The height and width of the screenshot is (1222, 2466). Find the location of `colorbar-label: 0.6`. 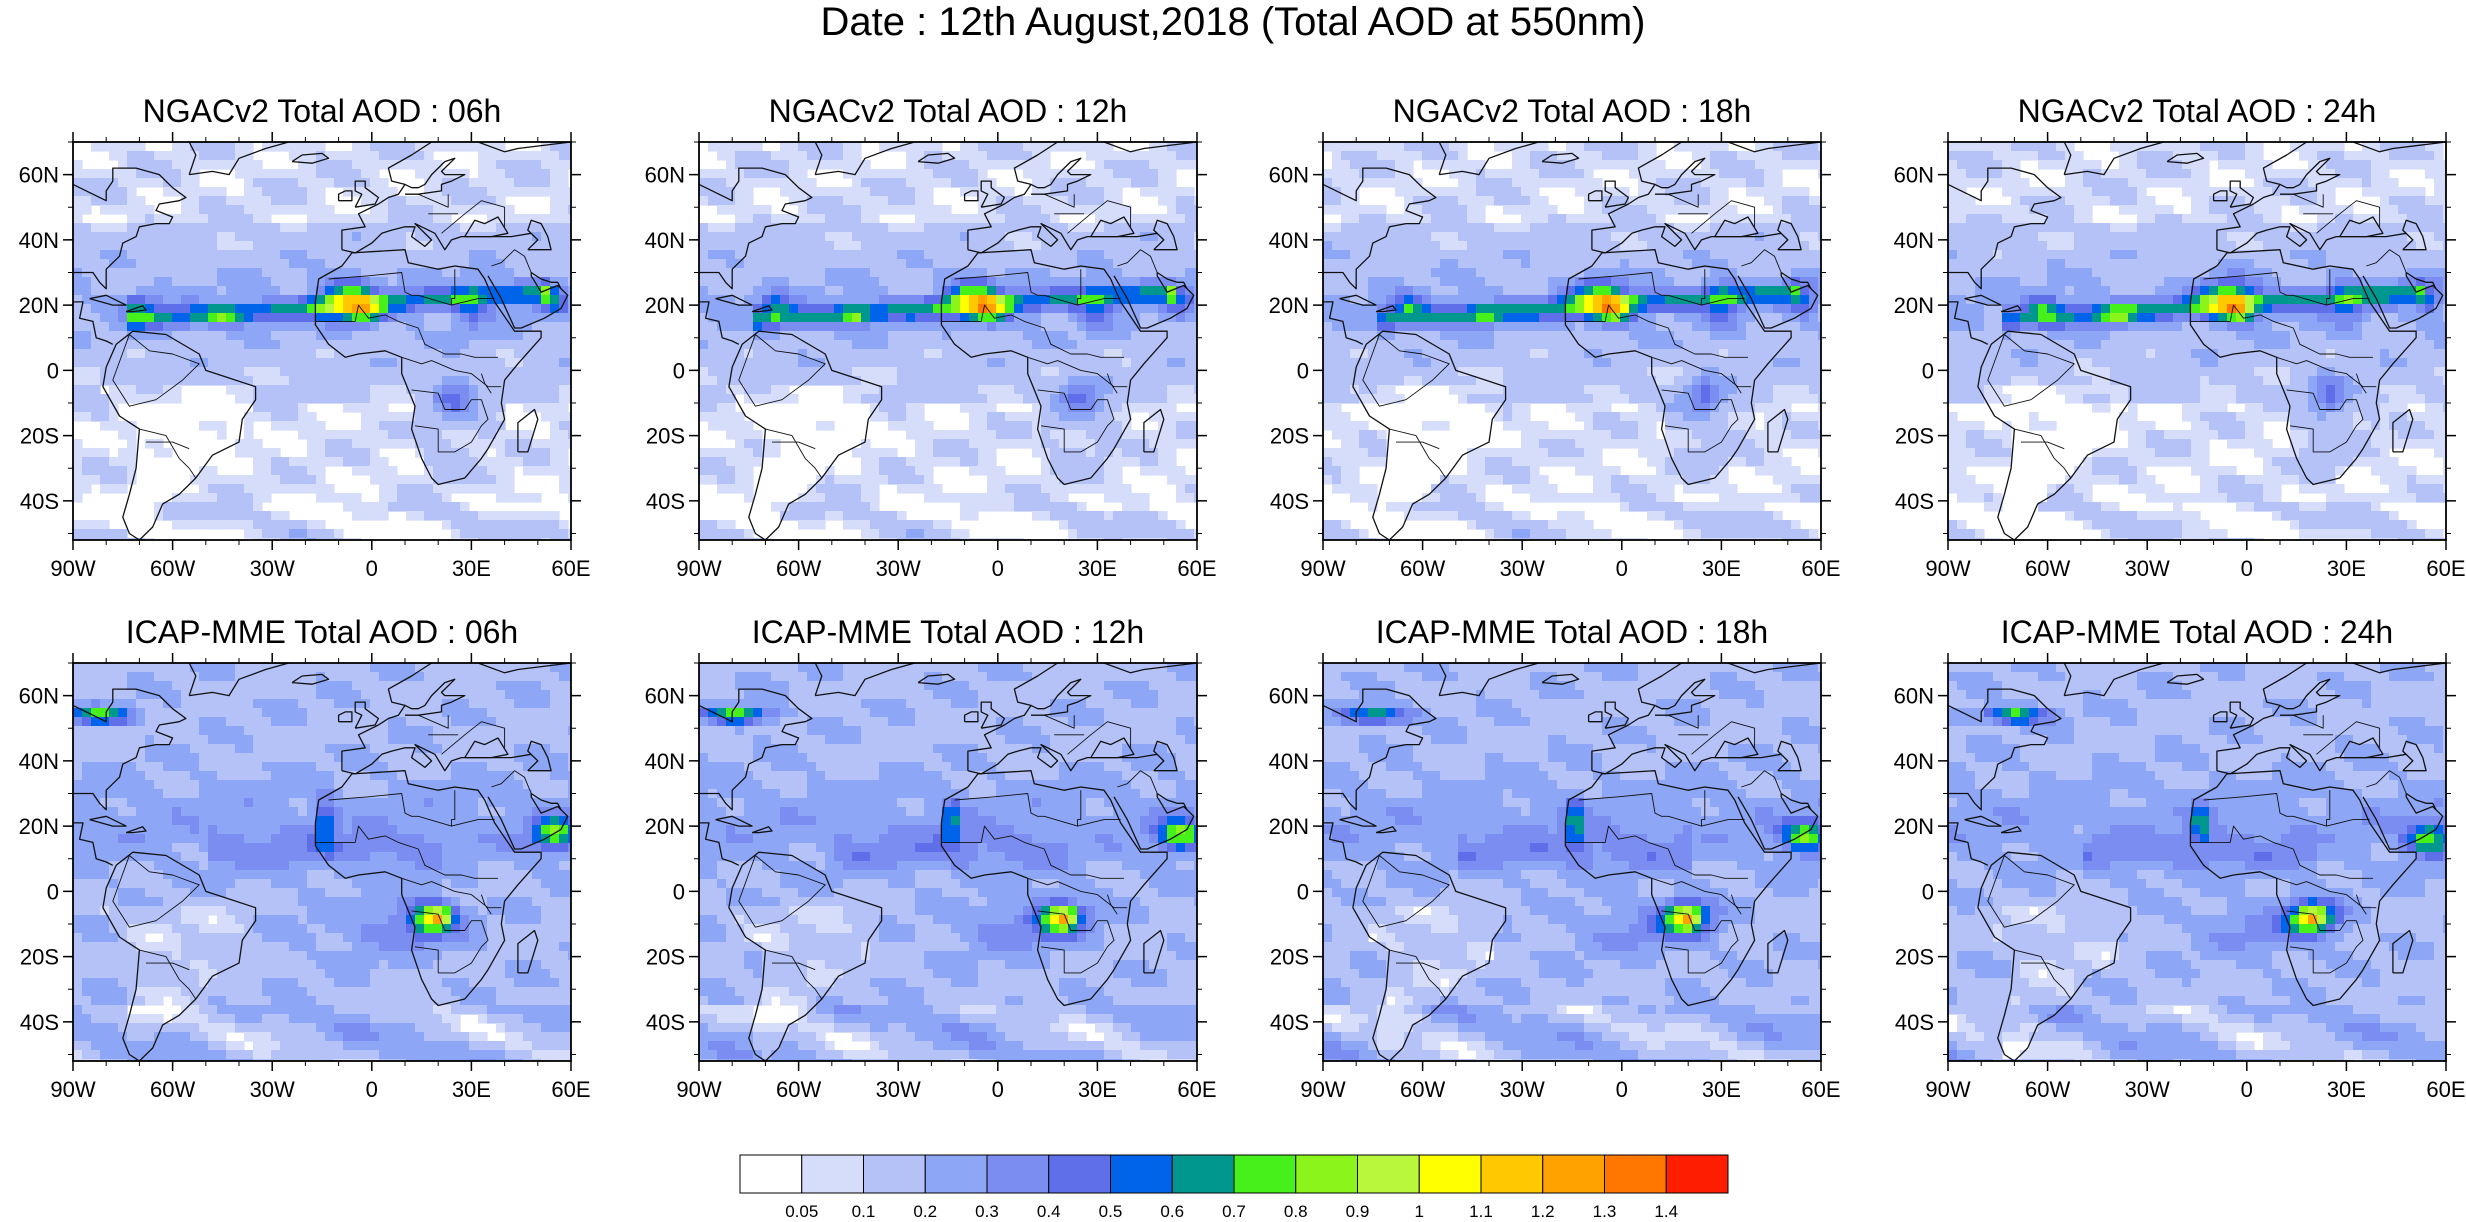

colorbar-label: 0.6 is located at coordinates (1172, 1211).